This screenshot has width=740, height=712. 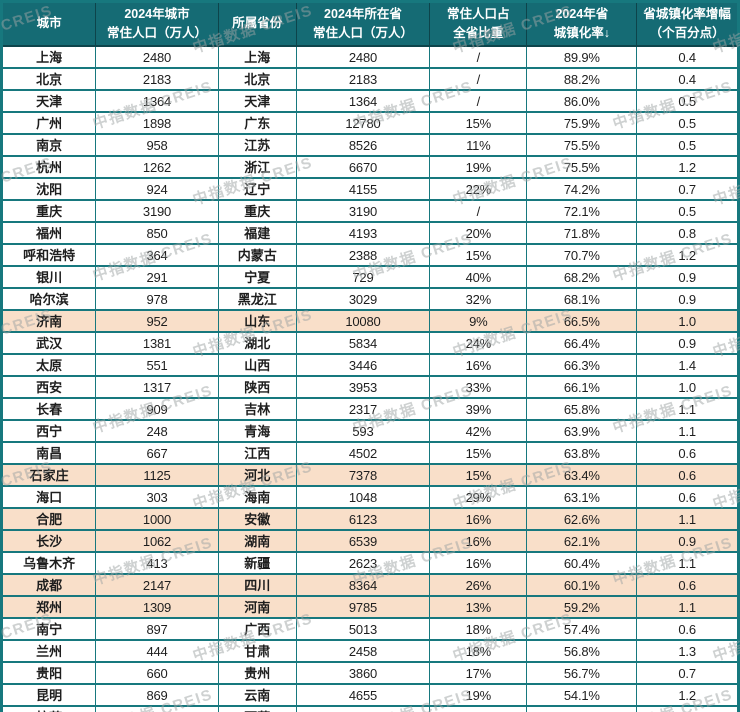 What do you see at coordinates (369, 651) in the screenshot?
I see `table-row-兰州: 兰州 444 甘肃 2458 18% 56.8% 1.3` at bounding box center [369, 651].